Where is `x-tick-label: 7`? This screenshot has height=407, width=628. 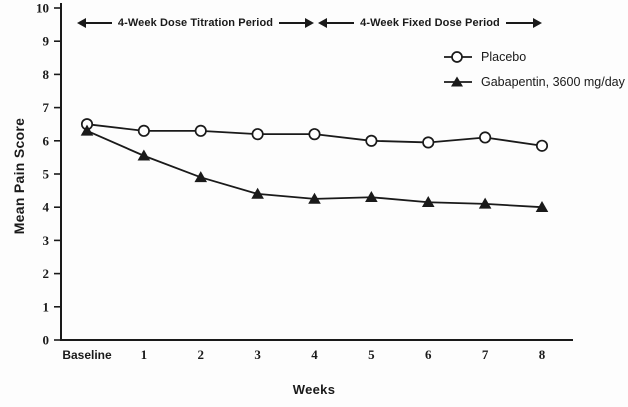 x-tick-label: 7 is located at coordinates (485, 354).